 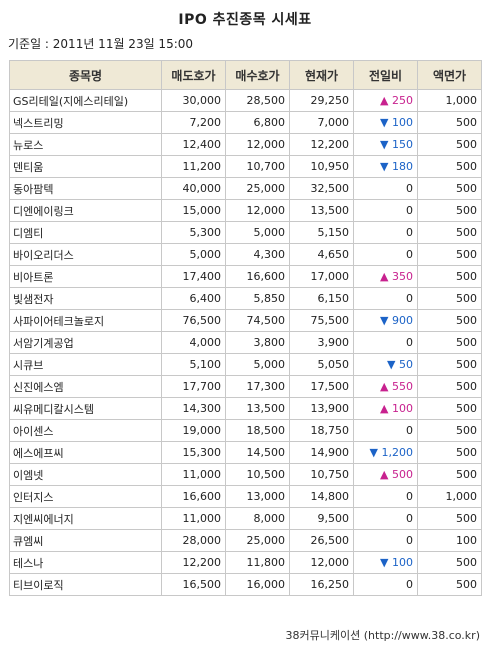 I want to click on stock-name-cell: 비아트론, so click(x=85, y=276).